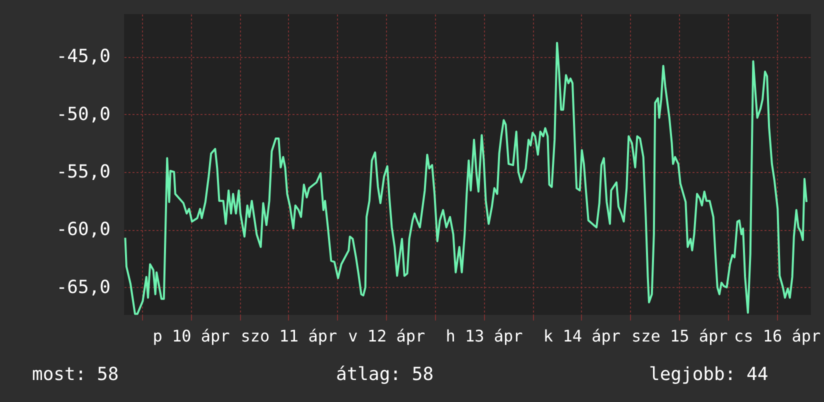 The image size is (824, 402). I want to click on x-tick-label: k 14 ápr, so click(582, 336).